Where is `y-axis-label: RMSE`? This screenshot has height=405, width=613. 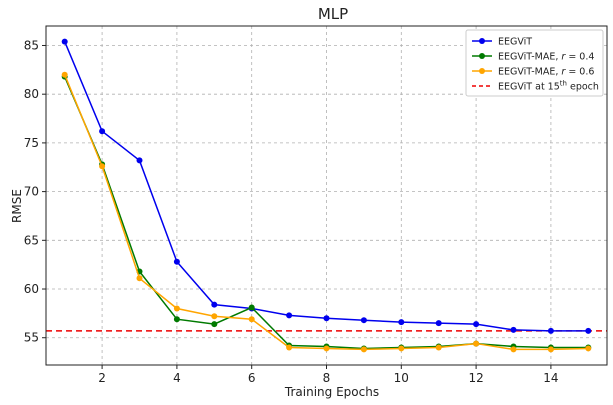 y-axis-label: RMSE is located at coordinates (17, 206).